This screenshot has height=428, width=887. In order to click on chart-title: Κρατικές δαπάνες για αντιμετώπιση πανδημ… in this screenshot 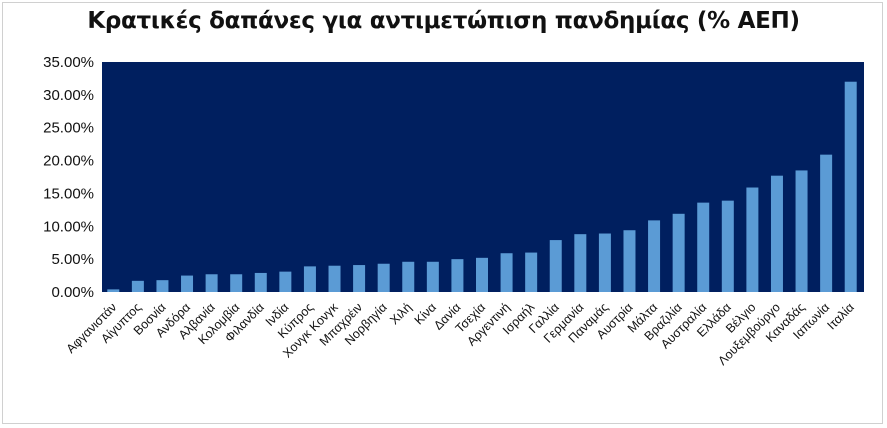, I will do `click(443, 21)`.